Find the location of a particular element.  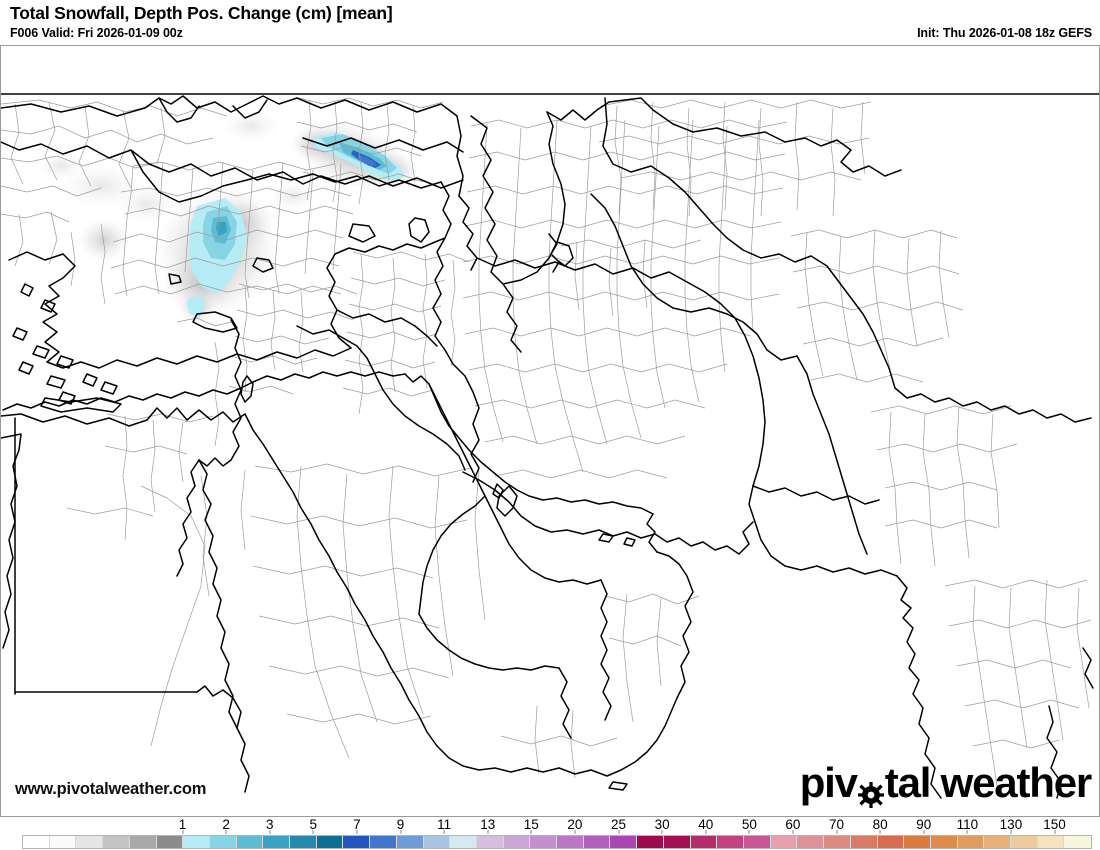

colorbar-swatches is located at coordinates (557, 842).